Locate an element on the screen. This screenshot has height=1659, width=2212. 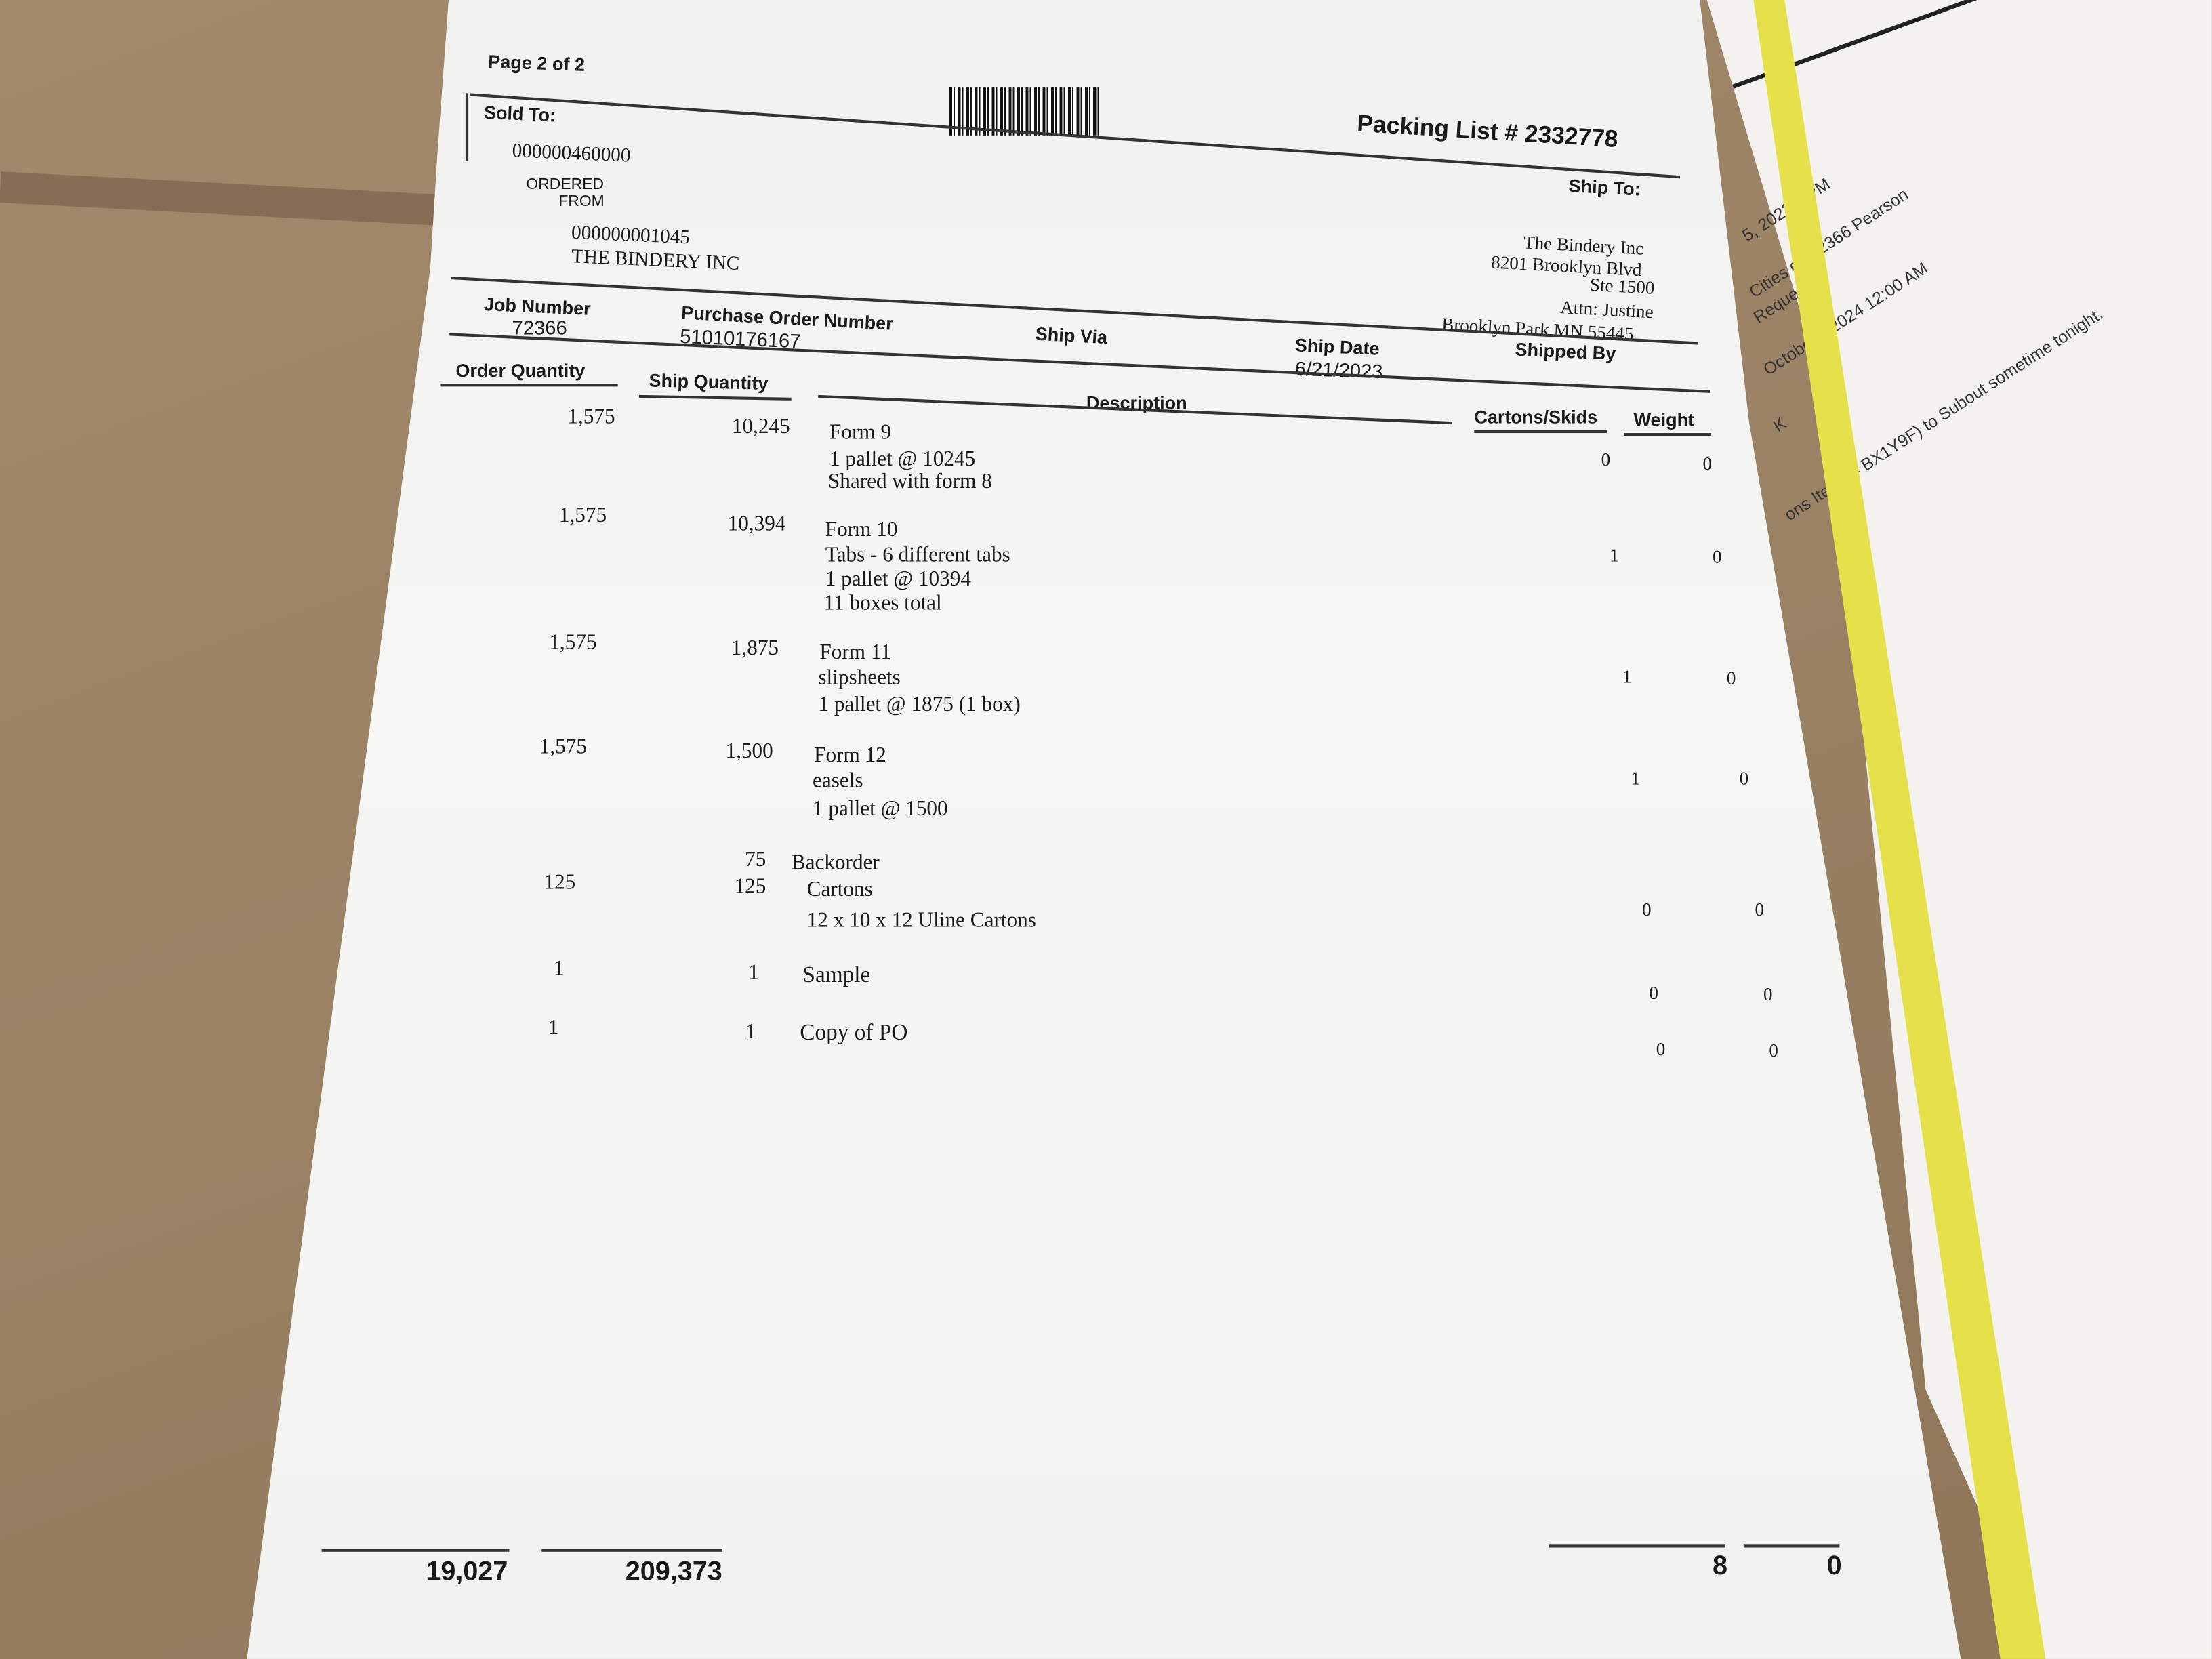
description-line: 1 pallet @ 10394 is located at coordinates (898, 580).